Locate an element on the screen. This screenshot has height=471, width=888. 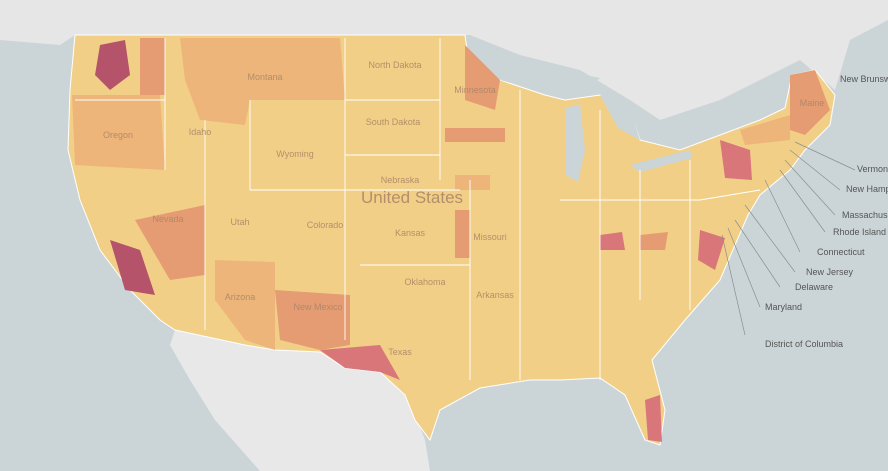
callout-label: District of Columbia is located at coordinates (804, 344).